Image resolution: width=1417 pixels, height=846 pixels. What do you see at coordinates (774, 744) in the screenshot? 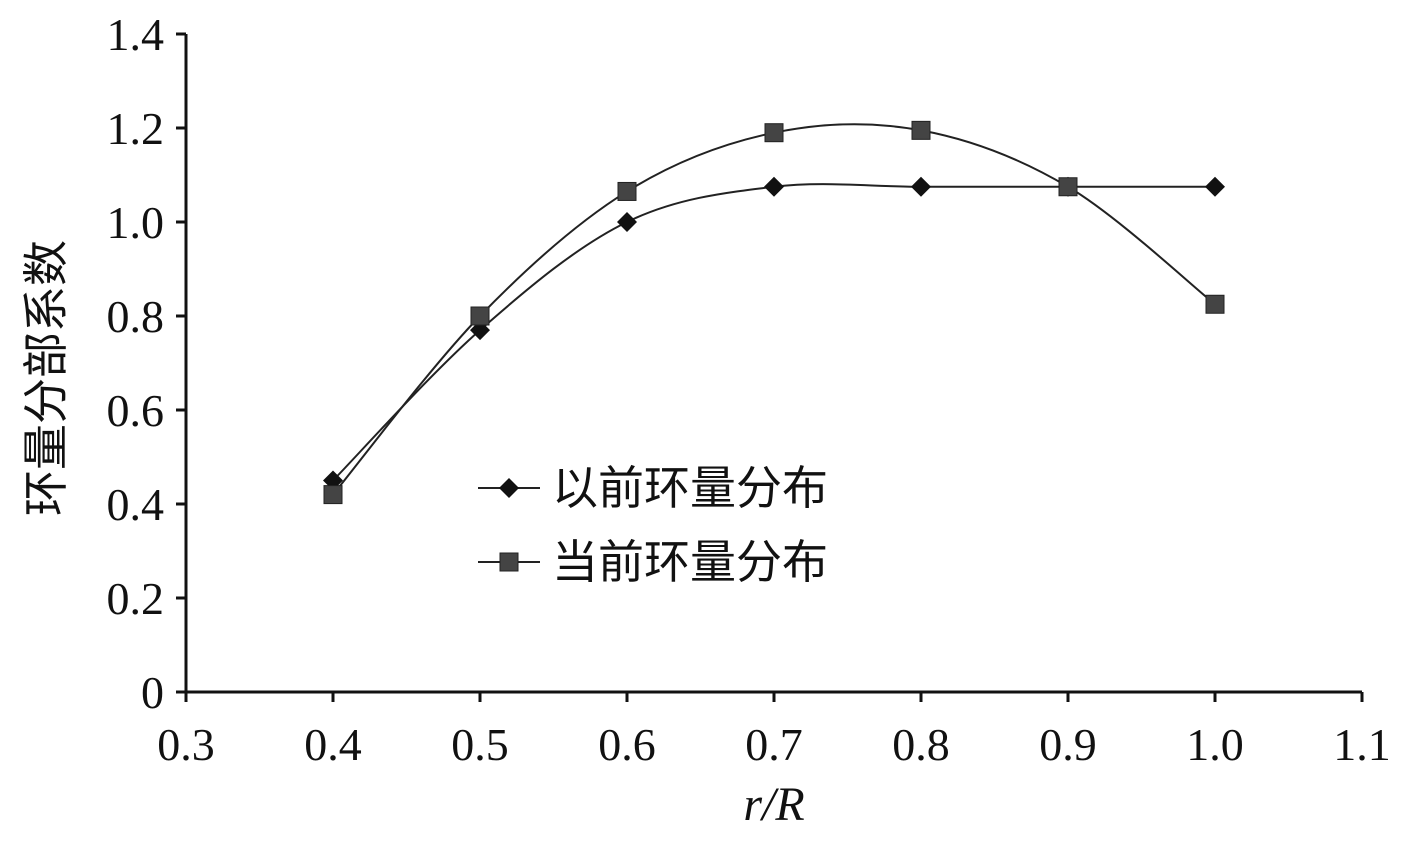
I see `x-tick-label: 0.7` at bounding box center [774, 744].